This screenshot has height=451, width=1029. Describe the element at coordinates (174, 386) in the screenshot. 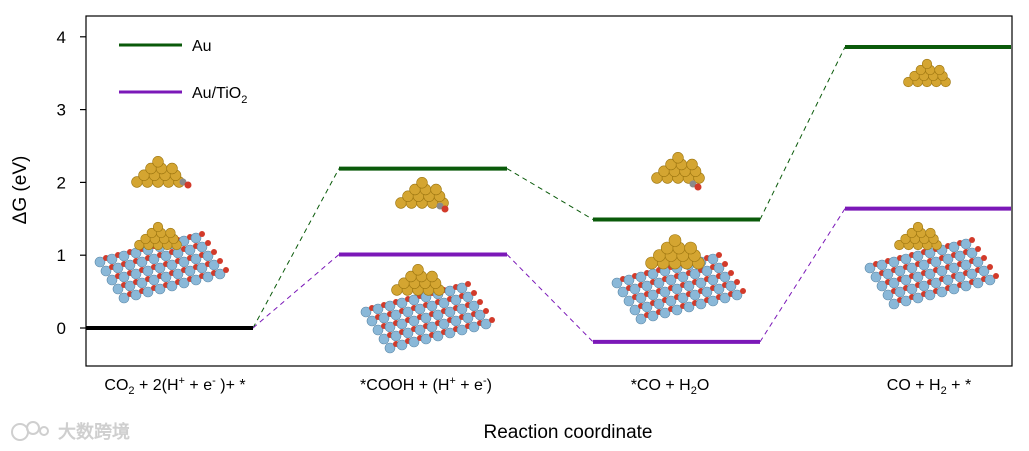

I see `state-label-1: CO2 + 2(H+ + e- )+ *` at that location.